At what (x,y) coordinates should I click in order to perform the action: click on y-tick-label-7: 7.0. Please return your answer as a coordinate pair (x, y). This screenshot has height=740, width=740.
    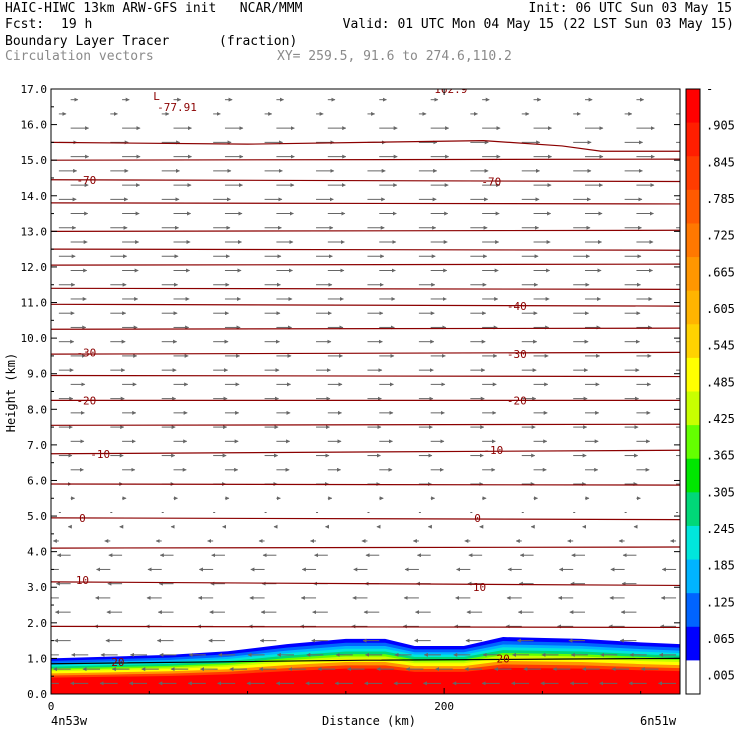
    Looking at the image, I should click on (37, 445).